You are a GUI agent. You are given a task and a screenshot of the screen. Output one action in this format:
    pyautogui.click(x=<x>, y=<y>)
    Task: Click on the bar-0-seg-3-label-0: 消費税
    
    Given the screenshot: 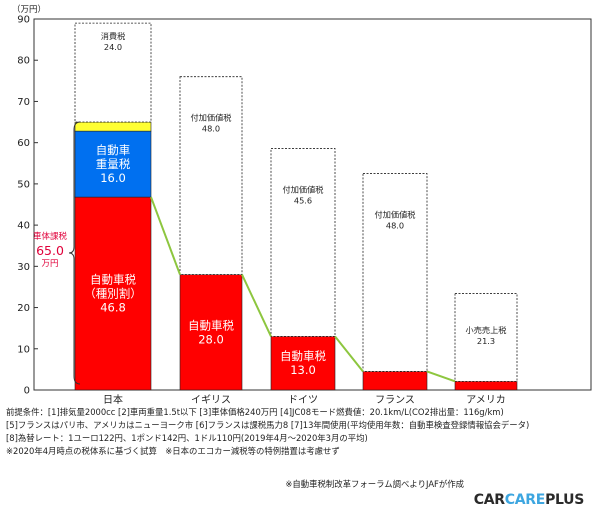 What is the action you would take?
    pyautogui.click(x=113, y=36)
    